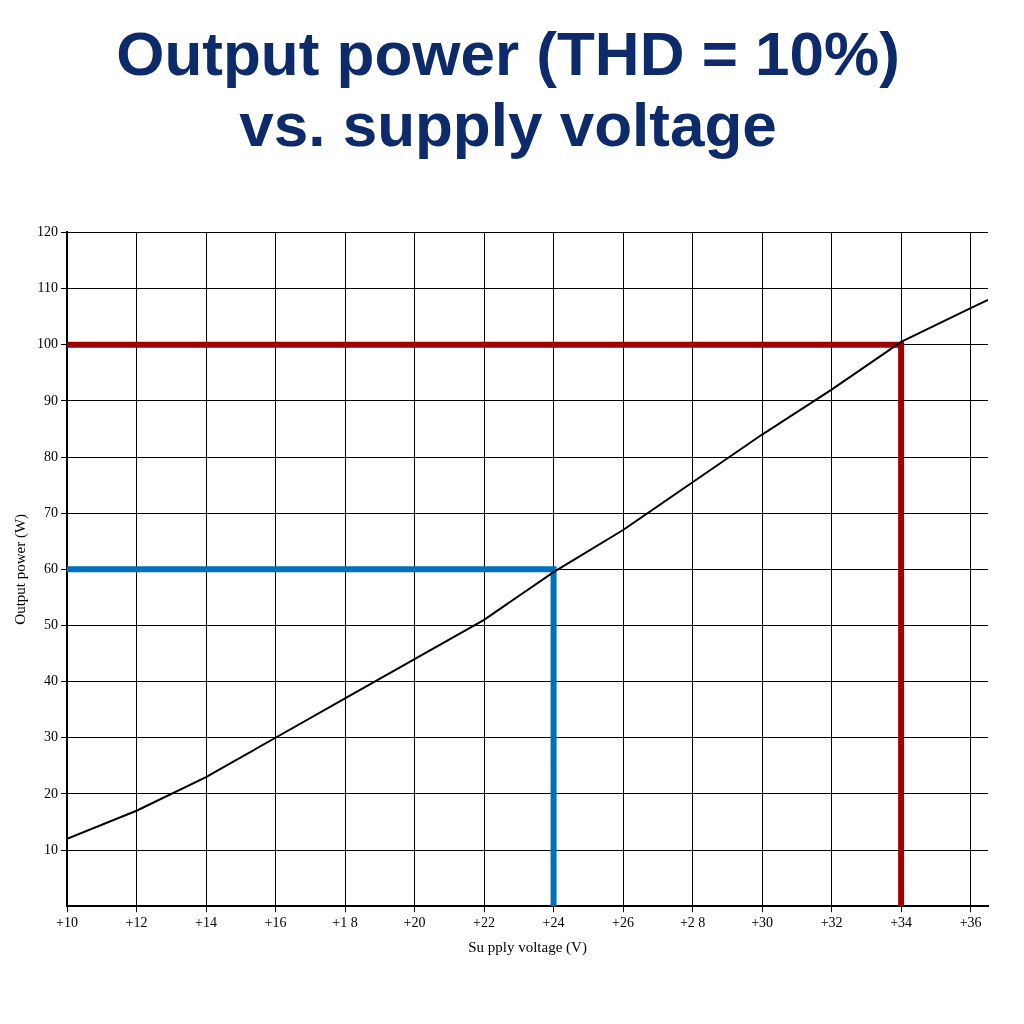  Describe the element at coordinates (484, 922) in the screenshot. I see `x-tick-label: +22` at that location.